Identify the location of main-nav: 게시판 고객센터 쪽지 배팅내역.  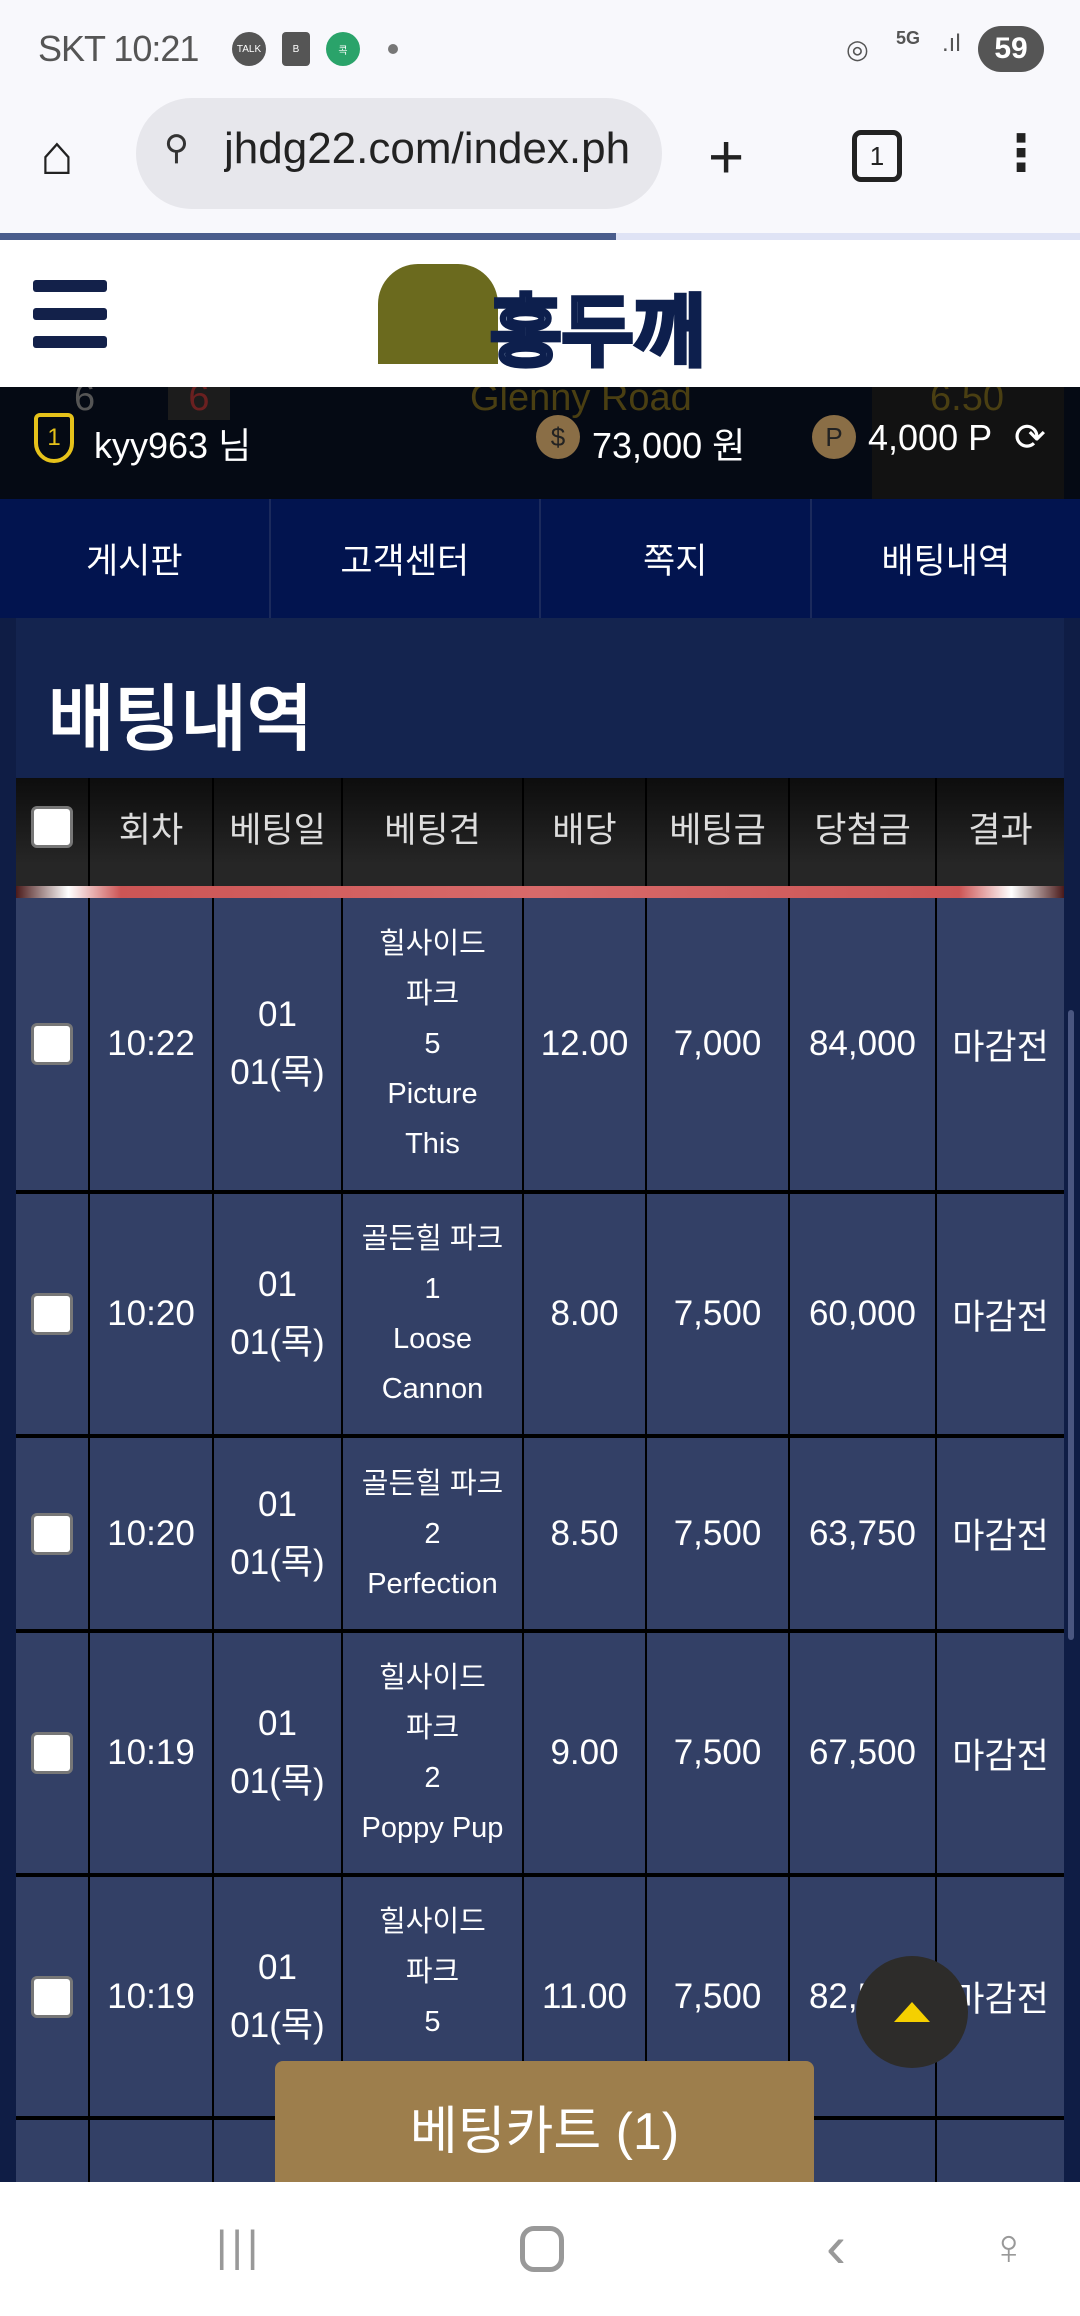
(540, 558).